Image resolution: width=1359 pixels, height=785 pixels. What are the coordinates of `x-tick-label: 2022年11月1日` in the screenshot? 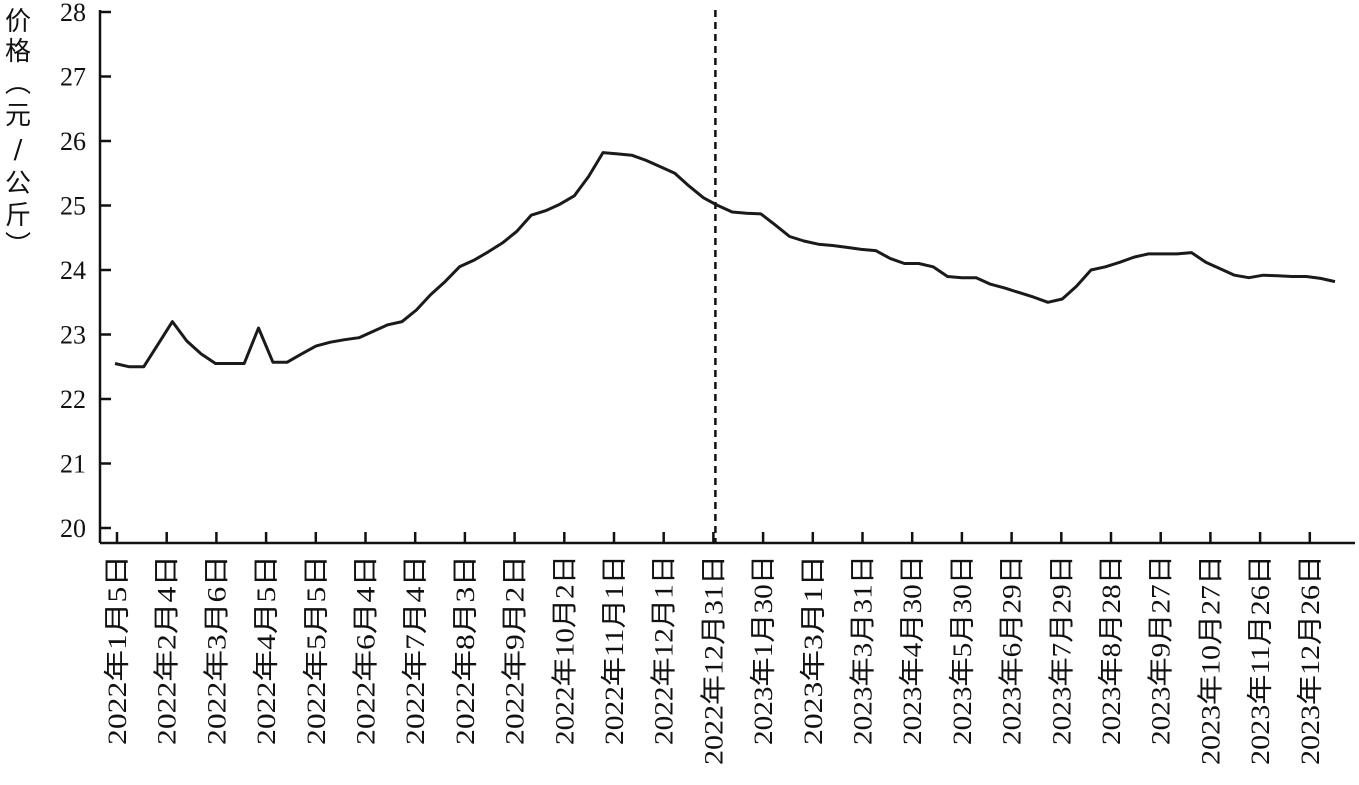 It's located at (614, 650).